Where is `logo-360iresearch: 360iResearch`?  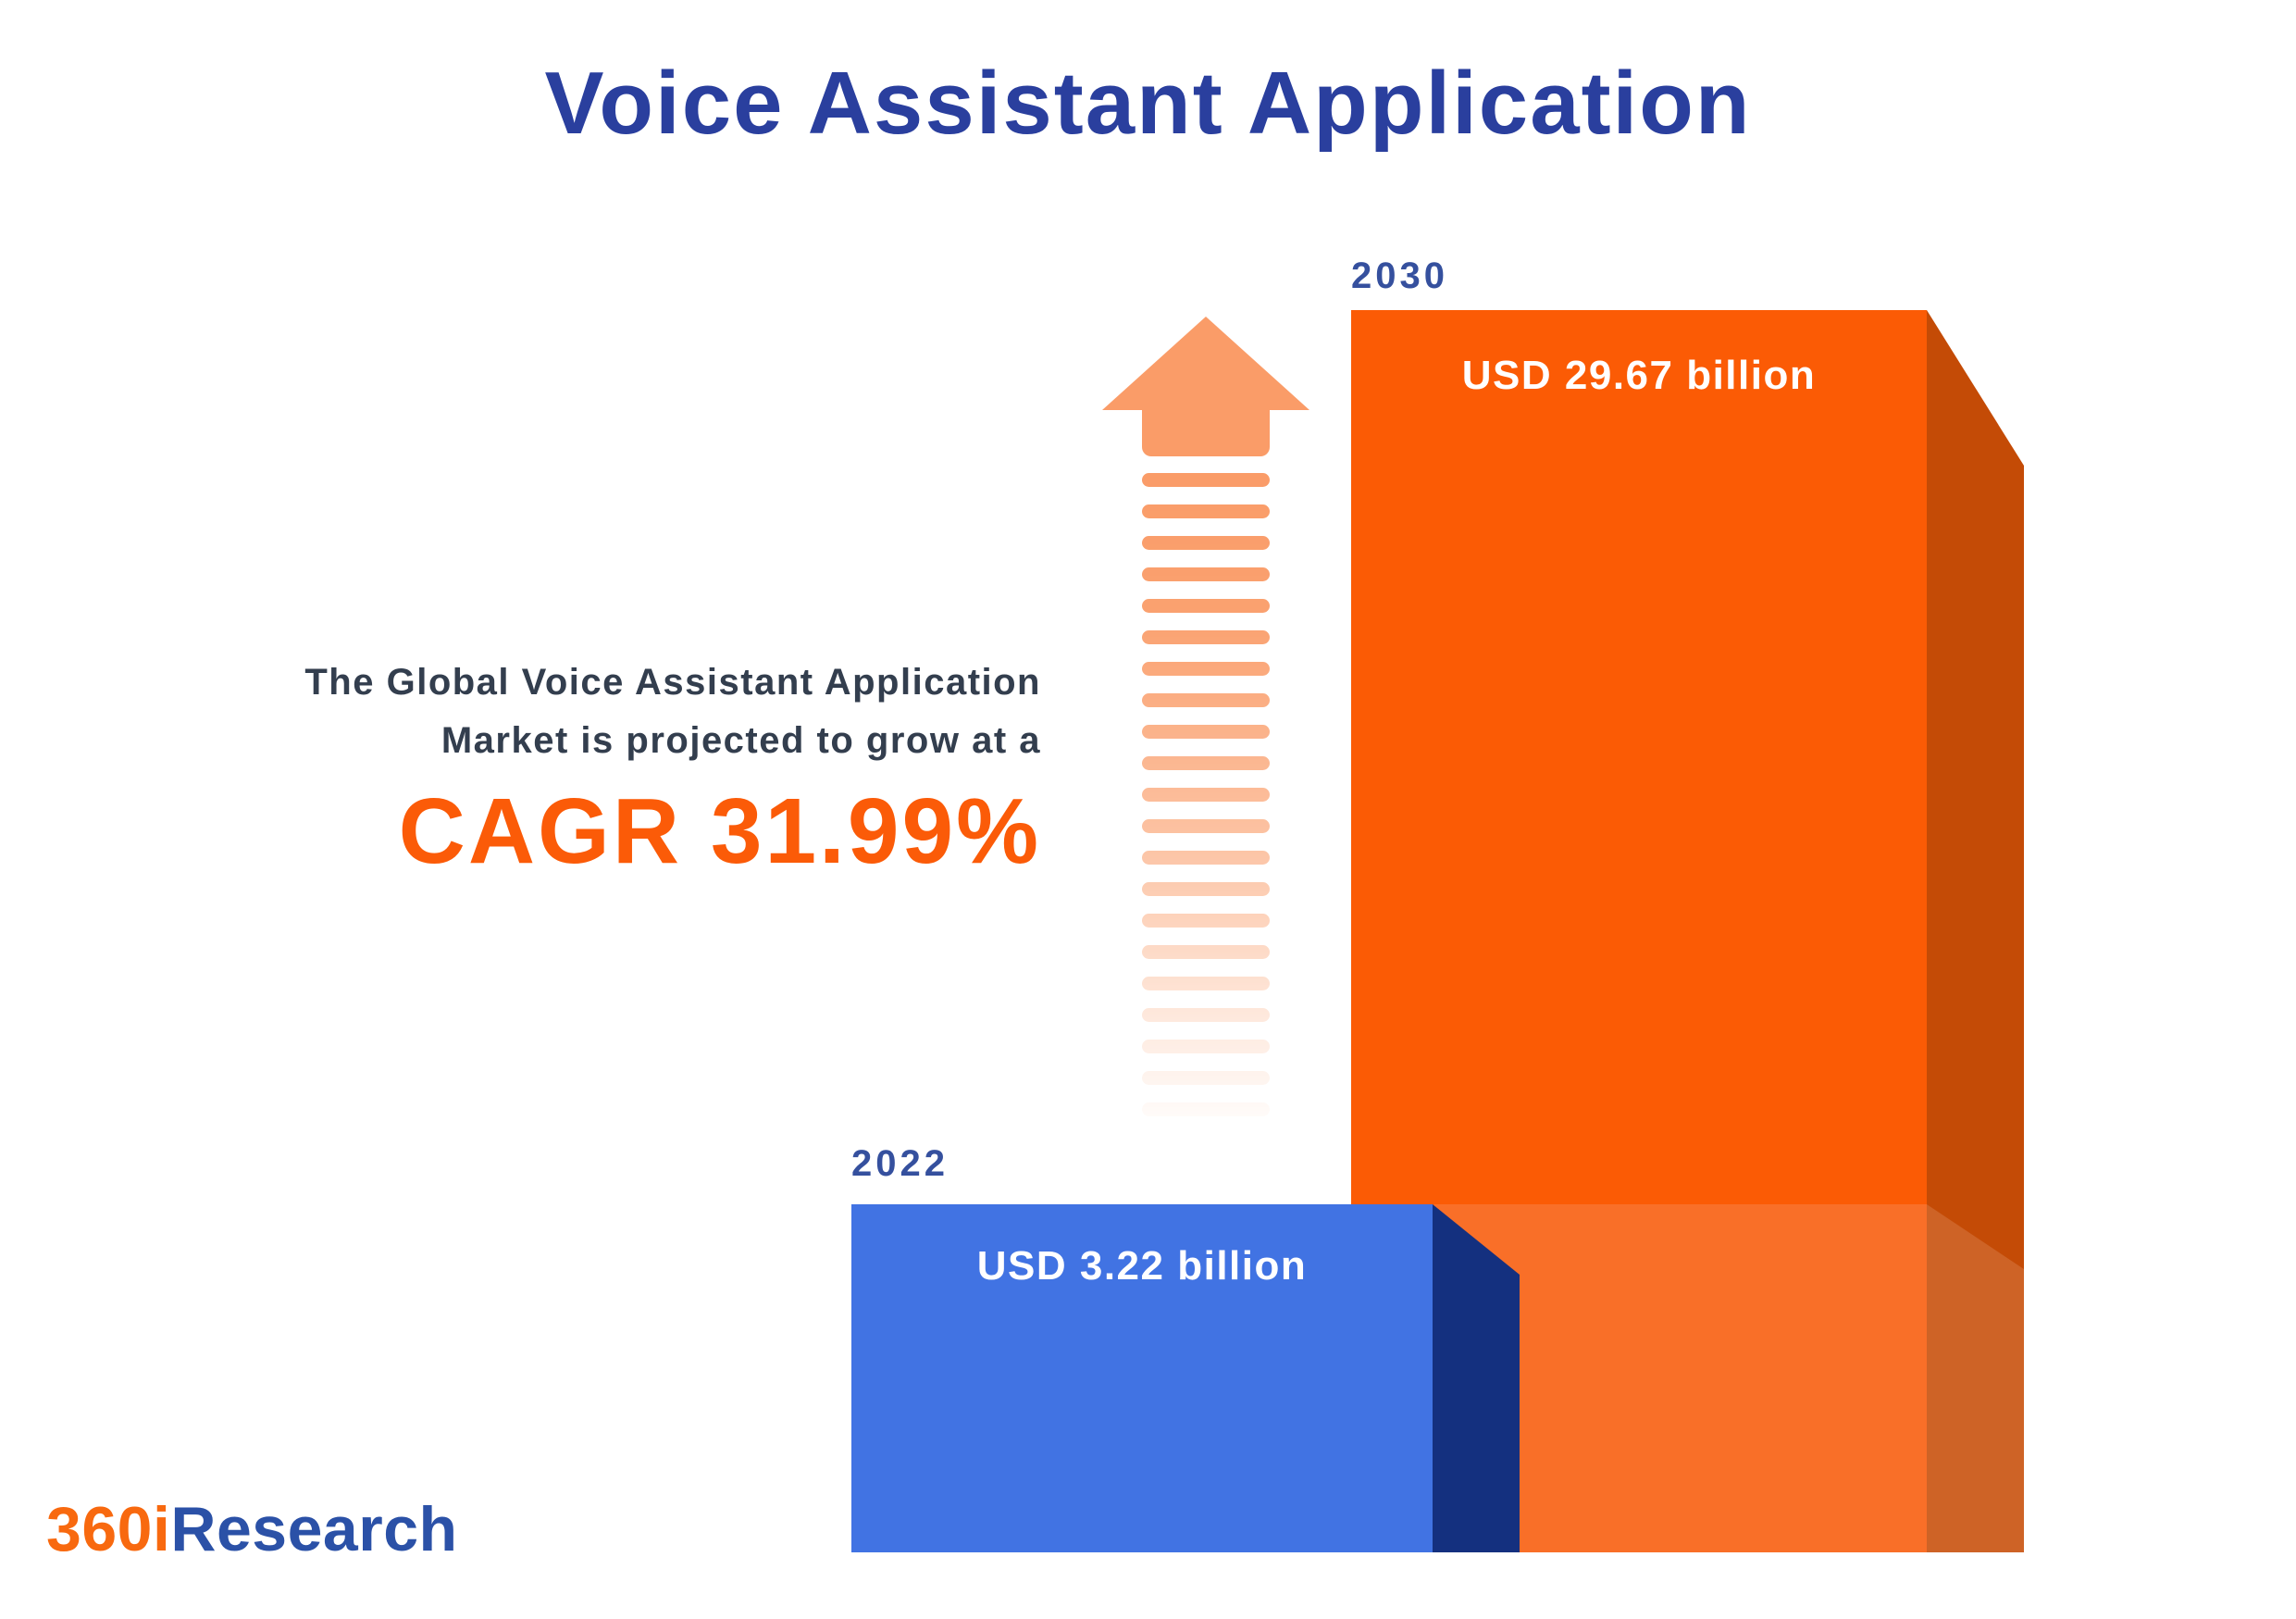 logo-360iresearch: 360iResearch is located at coordinates (252, 1530).